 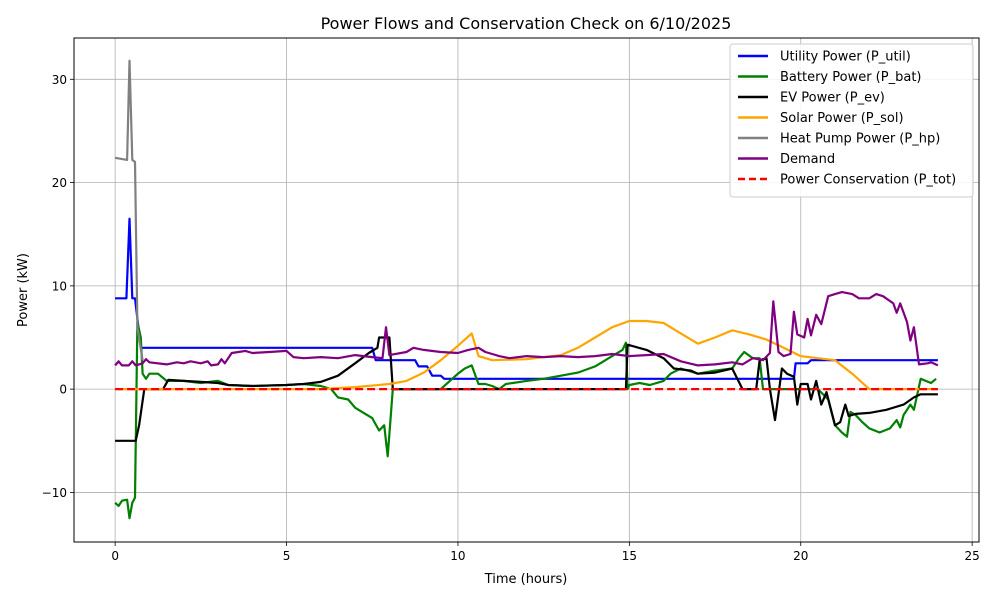 What do you see at coordinates (115, 556) in the screenshot?
I see `x-tick-label: 0` at bounding box center [115, 556].